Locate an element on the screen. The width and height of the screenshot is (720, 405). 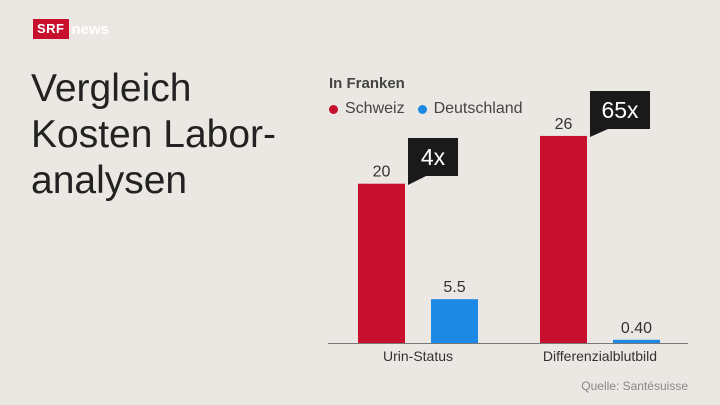
category-label: Differenzialblutbild is located at coordinates (600, 356).